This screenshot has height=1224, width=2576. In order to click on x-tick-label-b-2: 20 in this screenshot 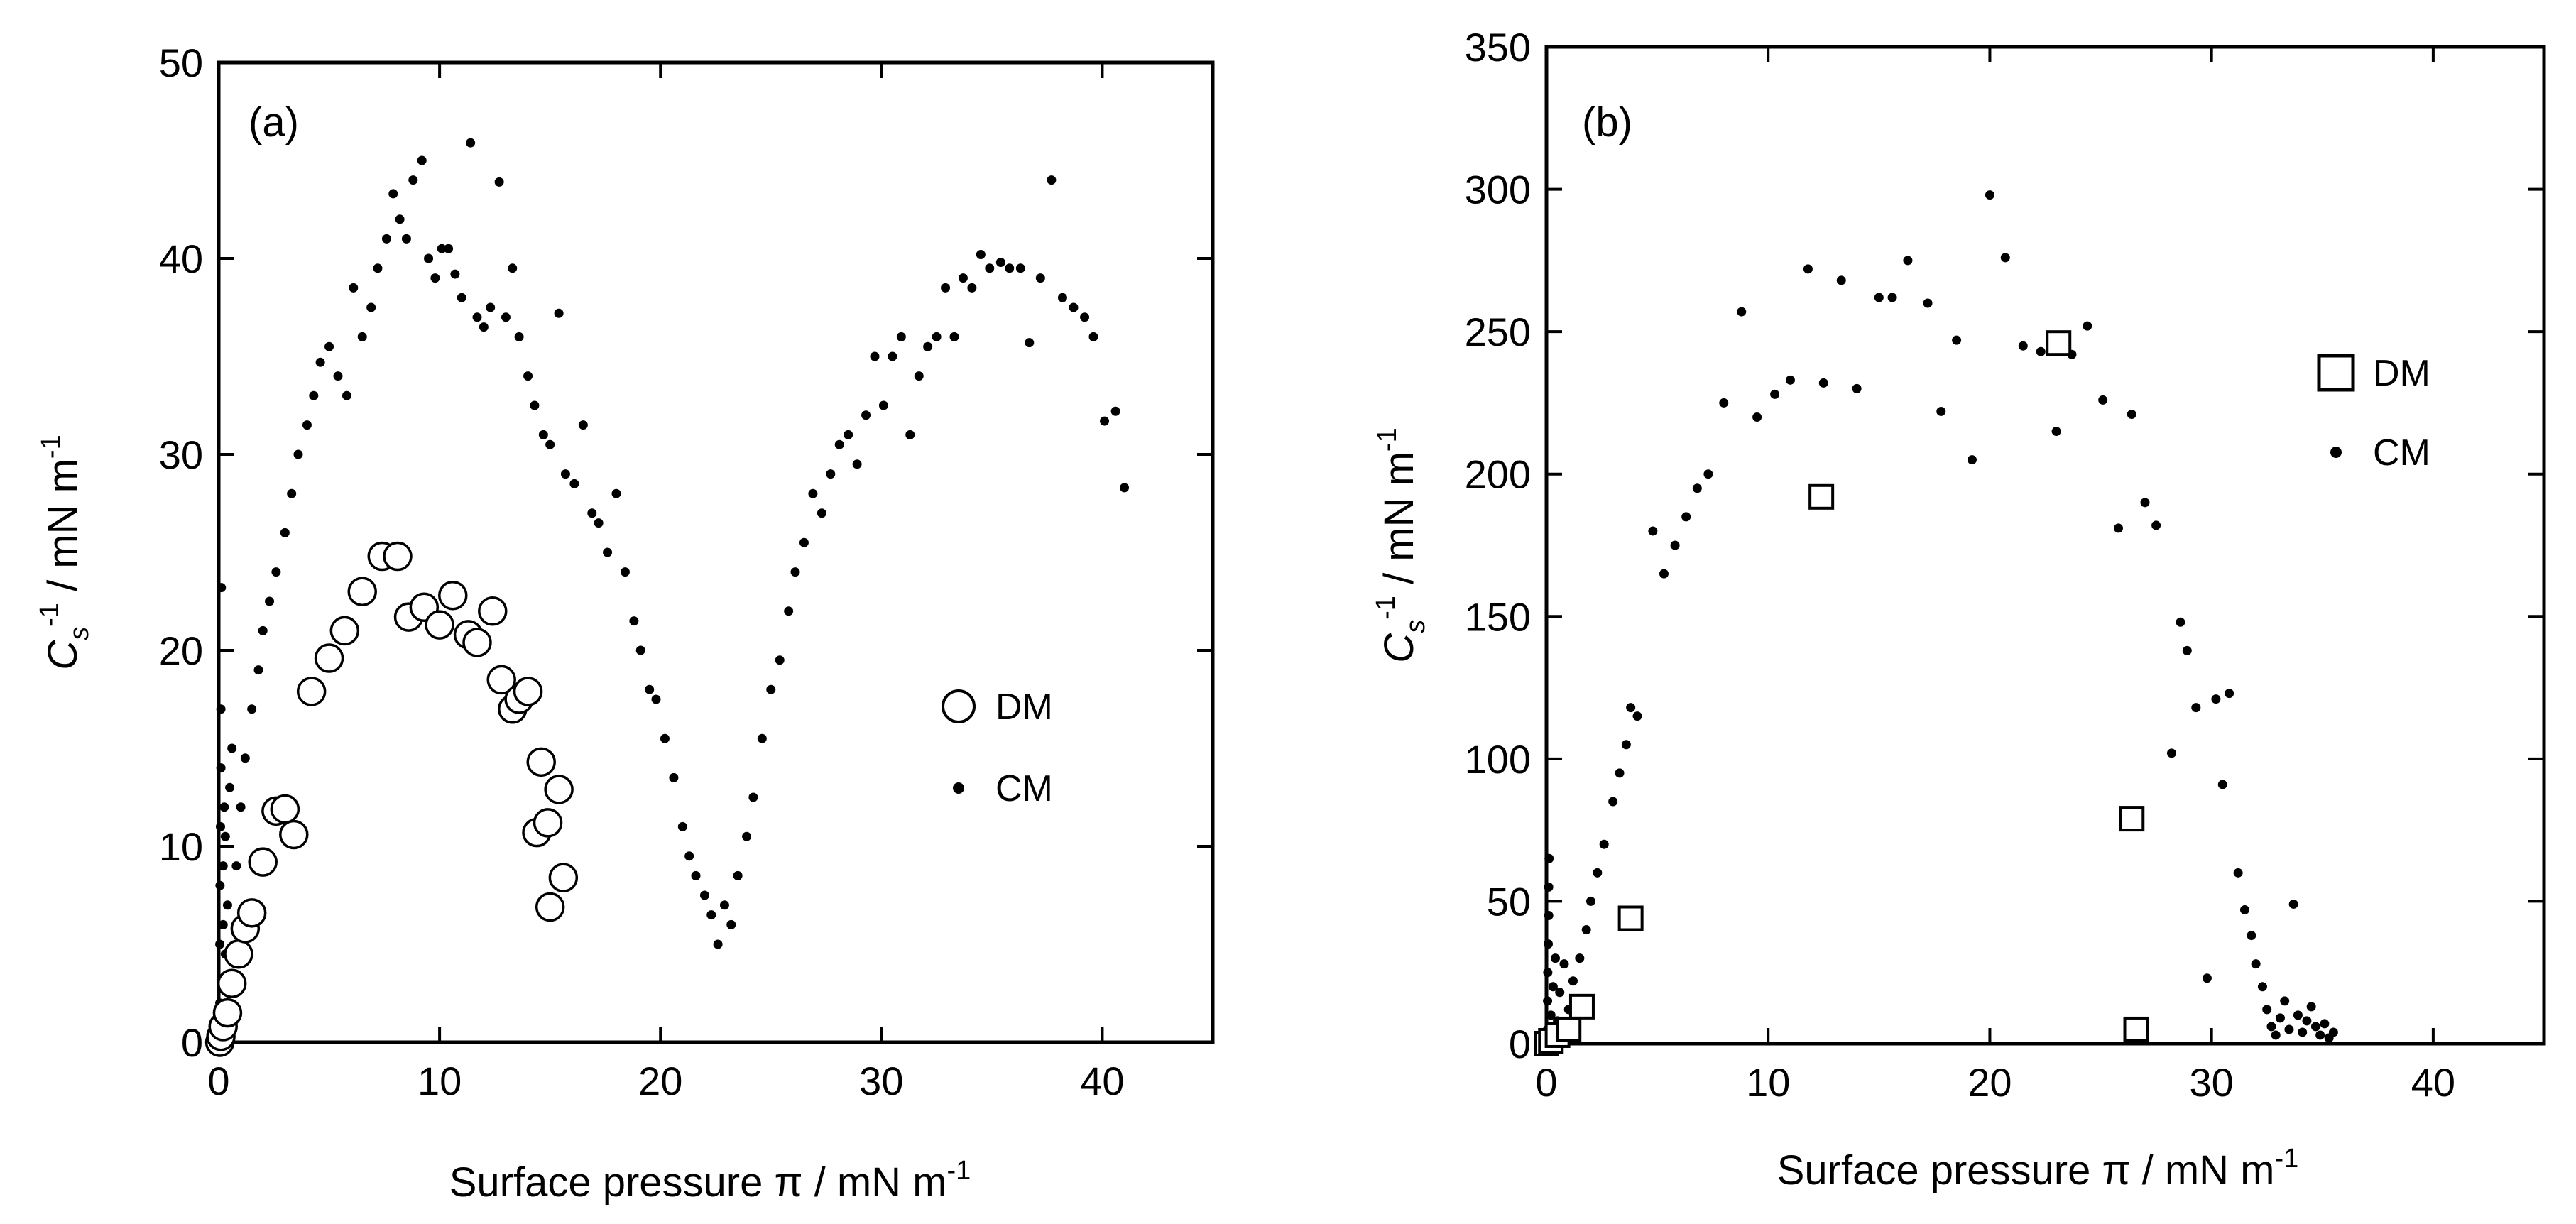, I will do `click(1990, 1083)`.